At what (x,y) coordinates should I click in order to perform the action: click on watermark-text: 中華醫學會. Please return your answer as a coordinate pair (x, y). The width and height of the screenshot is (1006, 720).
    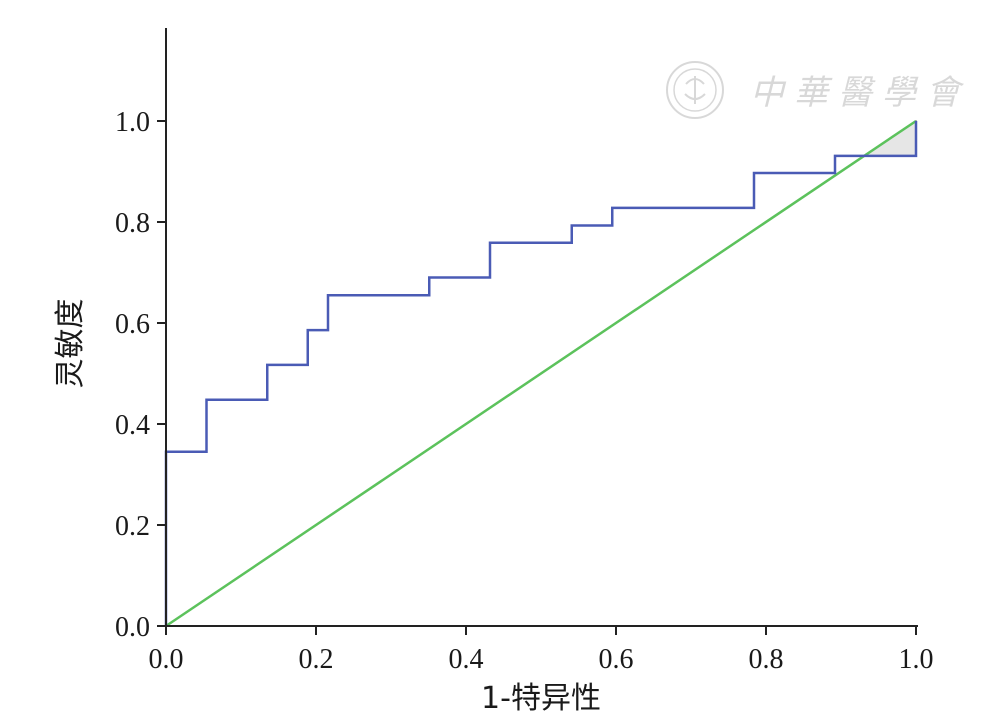
    Looking at the image, I should click on (860, 93).